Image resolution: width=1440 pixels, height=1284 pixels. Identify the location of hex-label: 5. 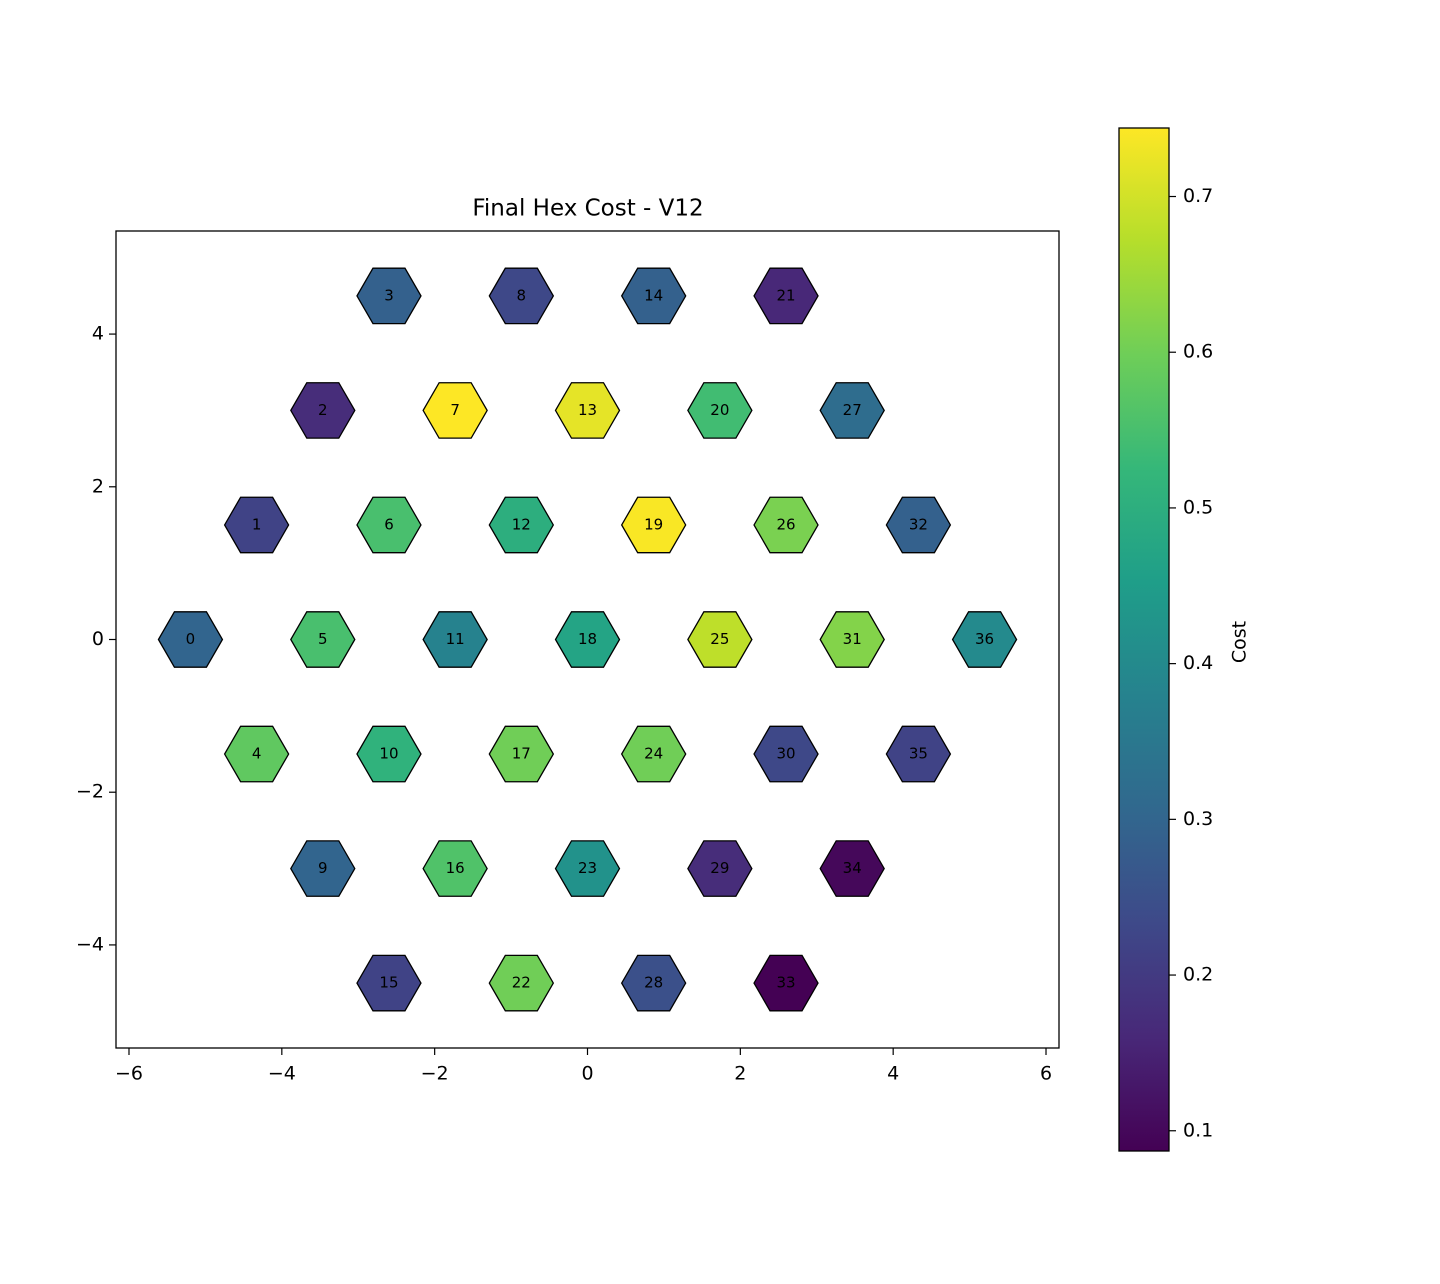
(323, 639).